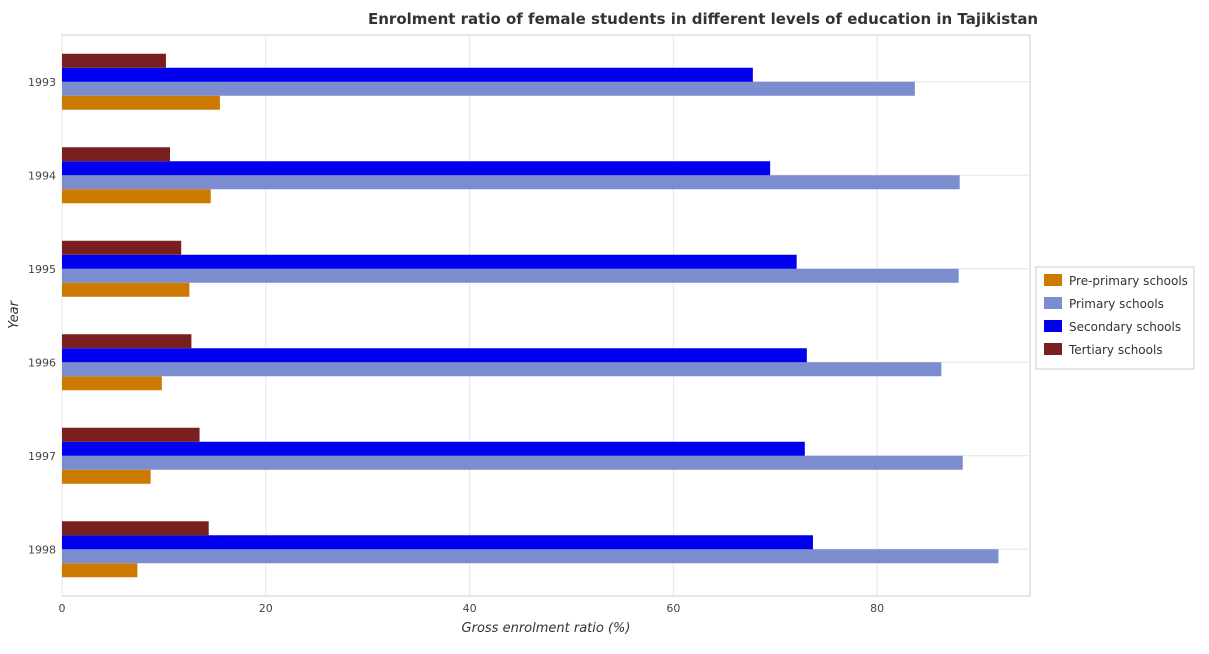 This screenshot has width=1209, height=654. I want to click on bar-pre-primary-schools-1995, so click(126, 289).